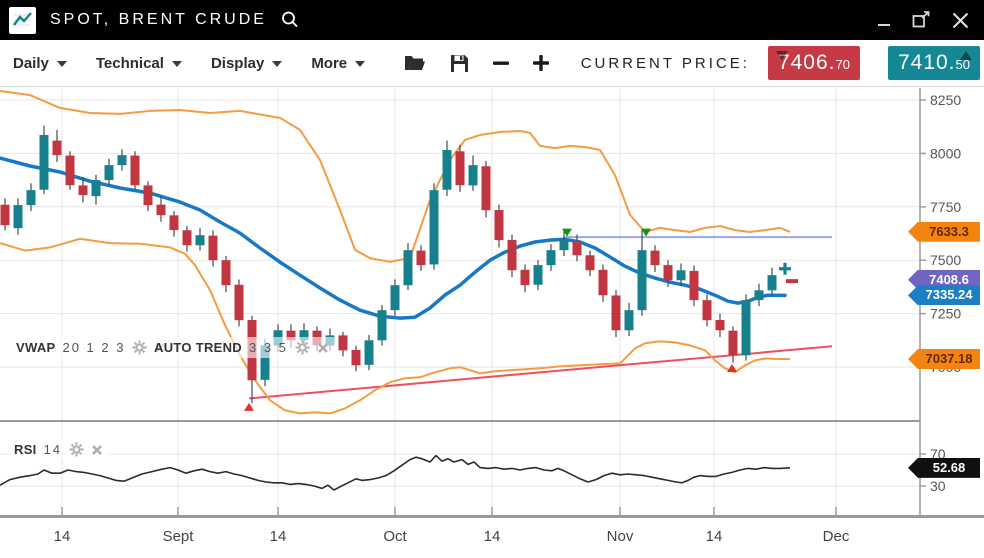  Describe the element at coordinates (541, 63) in the screenshot. I see `zoom-in-icon` at that location.